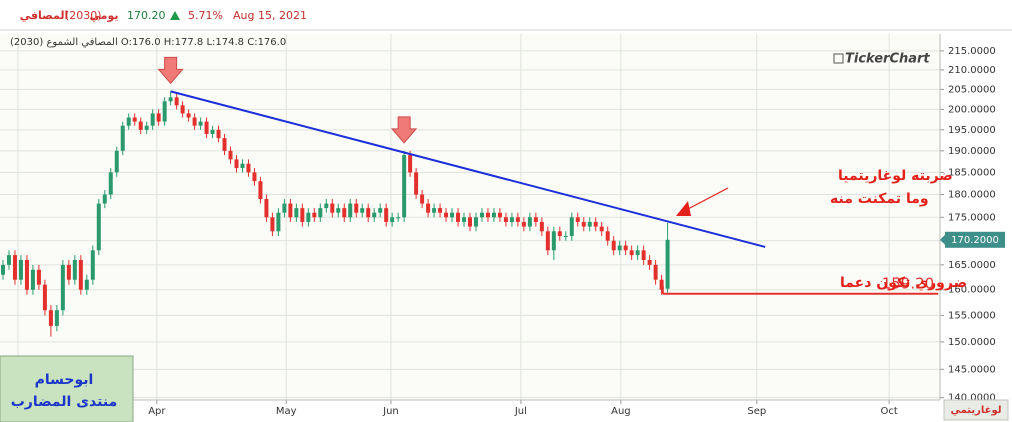  Describe the element at coordinates (708, 198) in the screenshot. I see `annotation-pointer` at that location.